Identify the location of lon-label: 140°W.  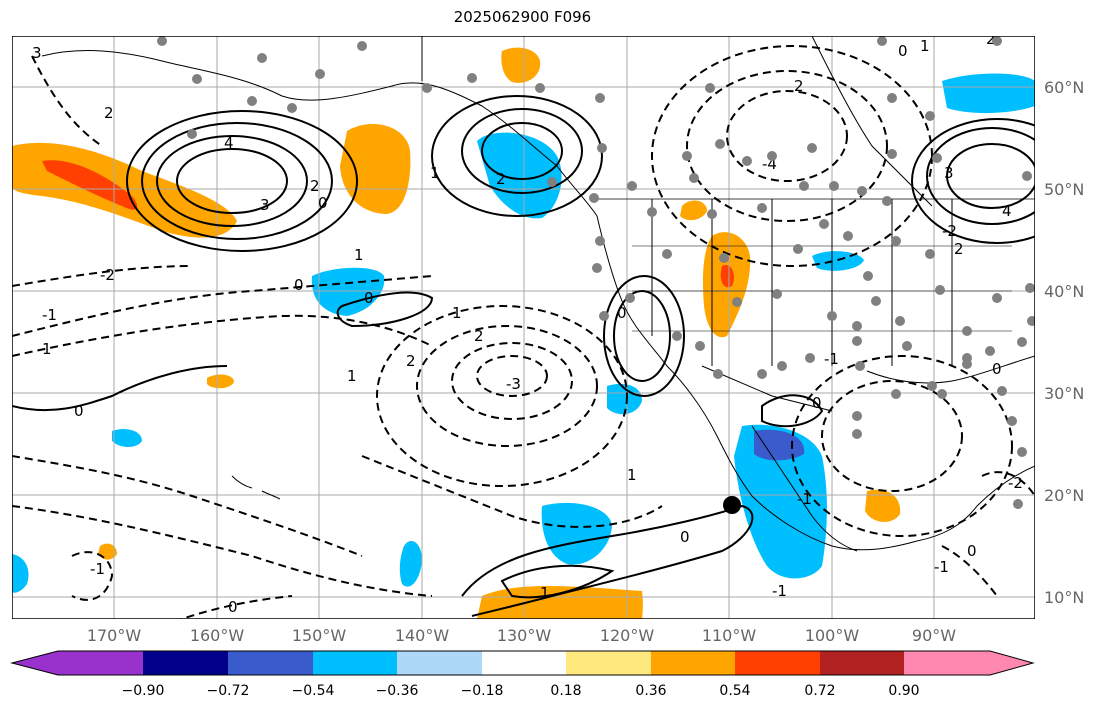
(422, 635).